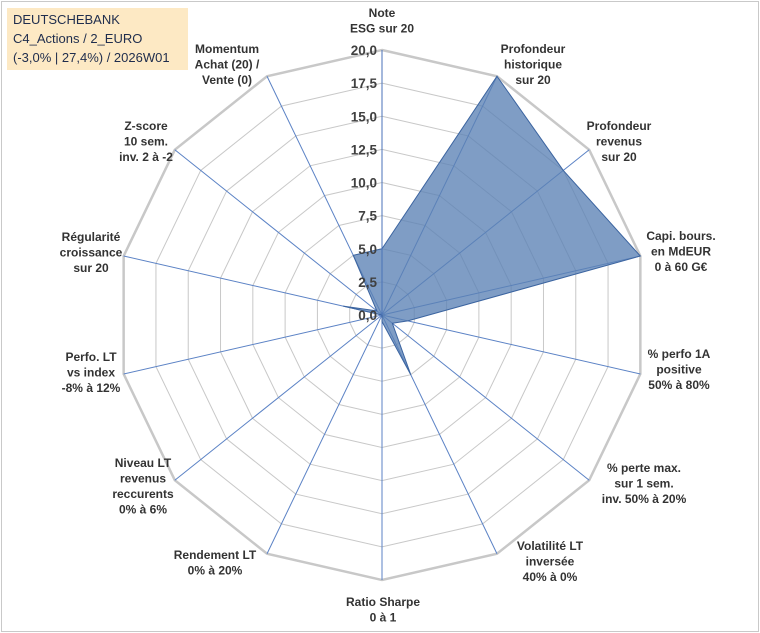 The width and height of the screenshot is (760, 633). What do you see at coordinates (146, 157) in the screenshot?
I see `axis-label: inv. 2 à -2` at bounding box center [146, 157].